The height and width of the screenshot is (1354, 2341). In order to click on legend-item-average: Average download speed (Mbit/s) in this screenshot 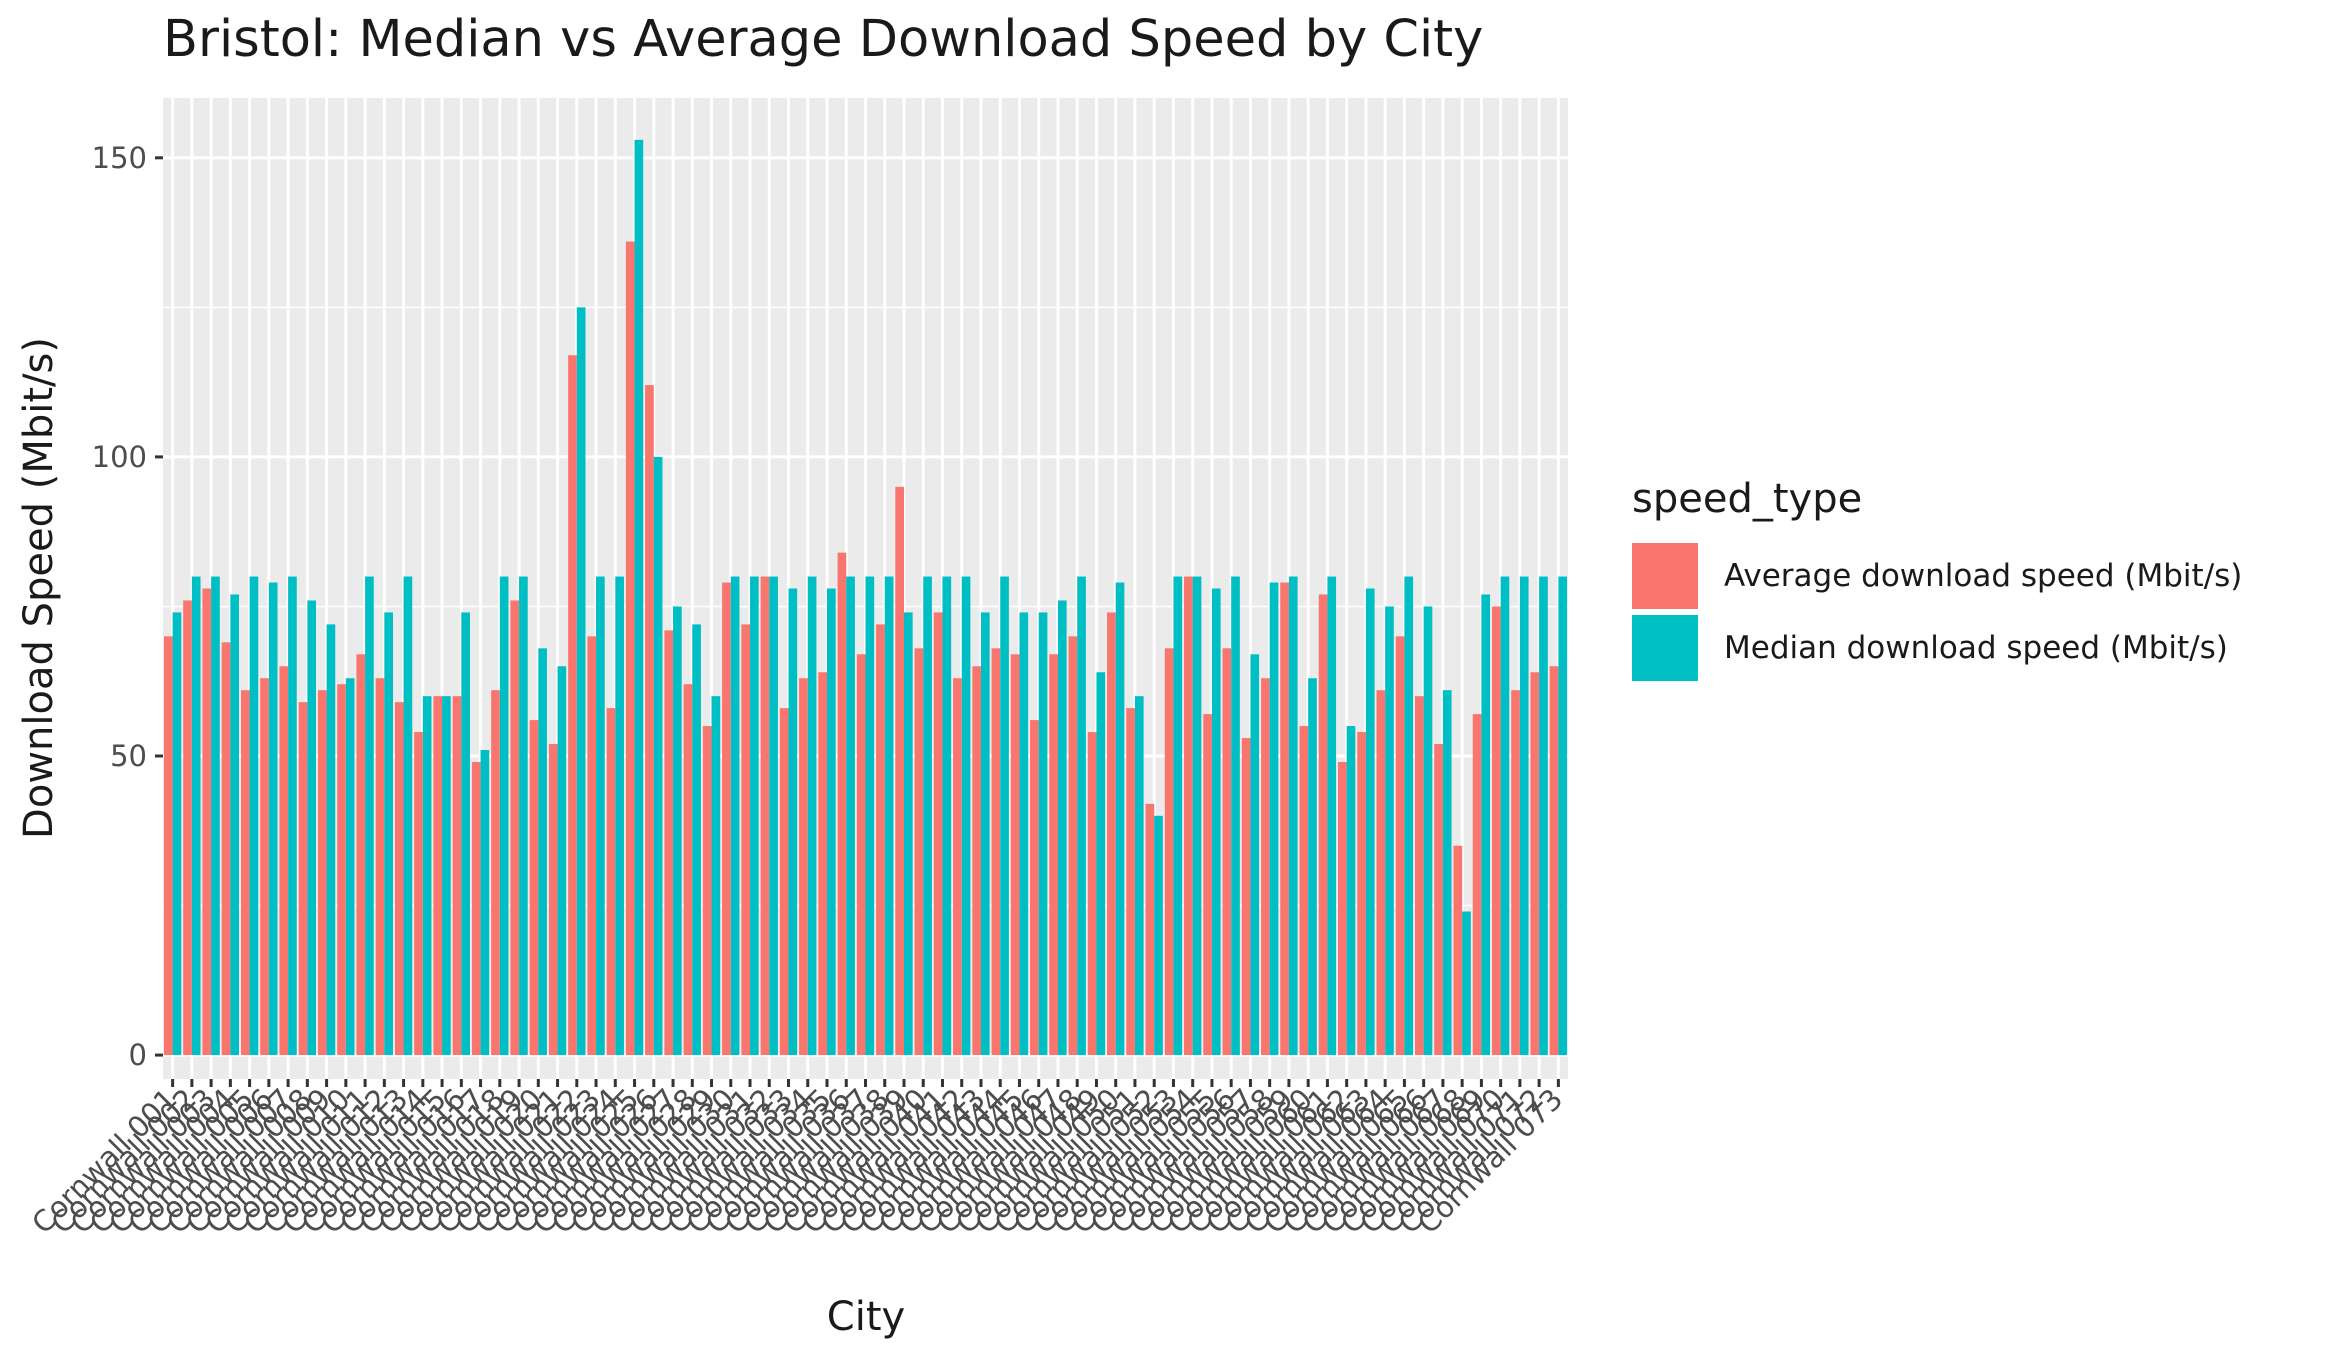, I will do `click(1937, 576)`.